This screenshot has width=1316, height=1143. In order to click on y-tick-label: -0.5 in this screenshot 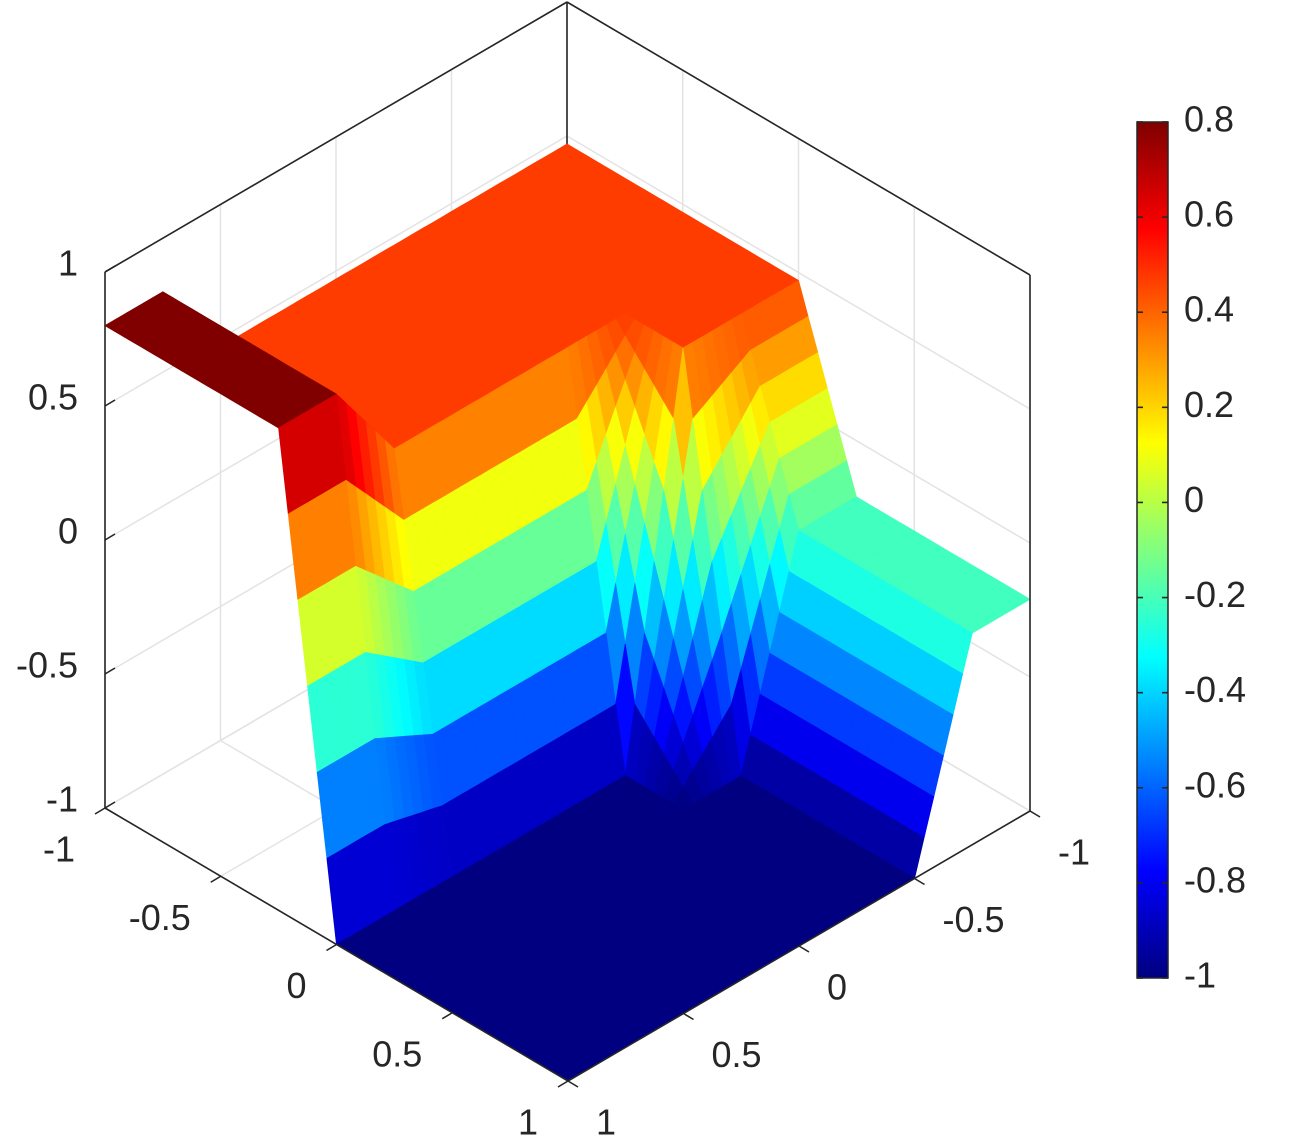, I will do `click(974, 919)`.